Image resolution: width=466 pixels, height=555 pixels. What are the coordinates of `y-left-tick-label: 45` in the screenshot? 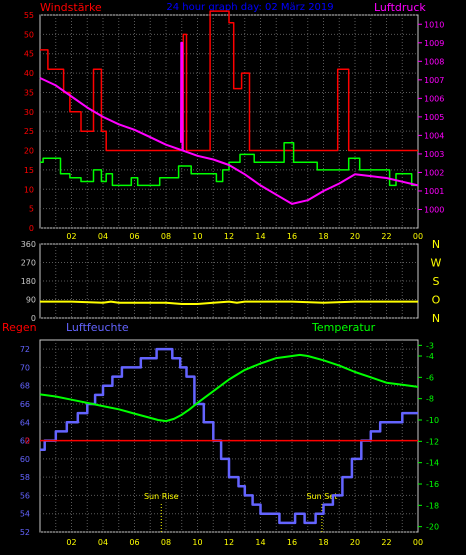 It's located at (29, 54).